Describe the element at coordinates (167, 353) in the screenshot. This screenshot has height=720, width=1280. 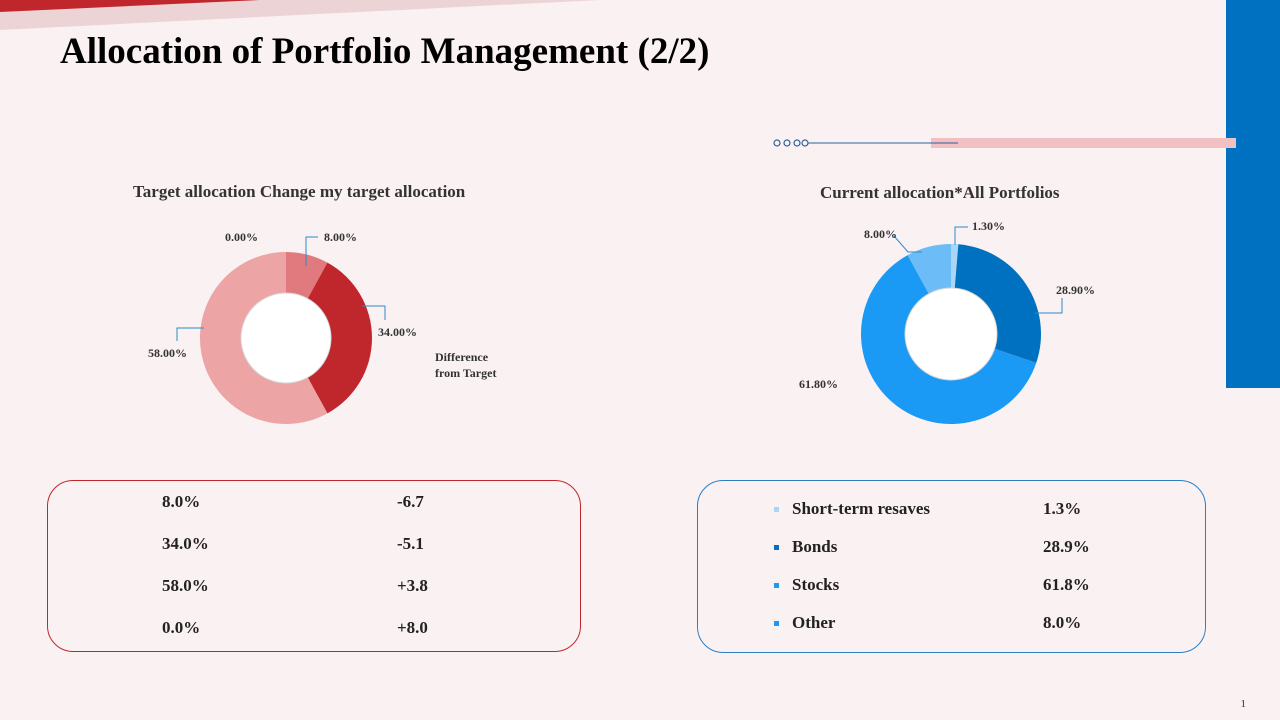
I see `data-label-58: 58.00%` at that location.